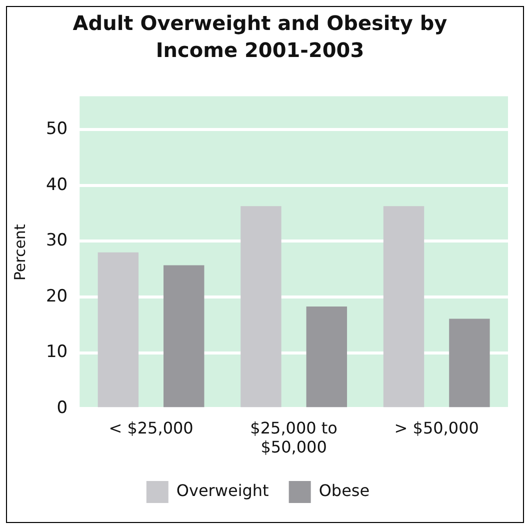 Image resolution: width=532 pixels, height=529 pixels. Describe the element at coordinates (222, 490) in the screenshot. I see `legend-label: Overweight` at that location.